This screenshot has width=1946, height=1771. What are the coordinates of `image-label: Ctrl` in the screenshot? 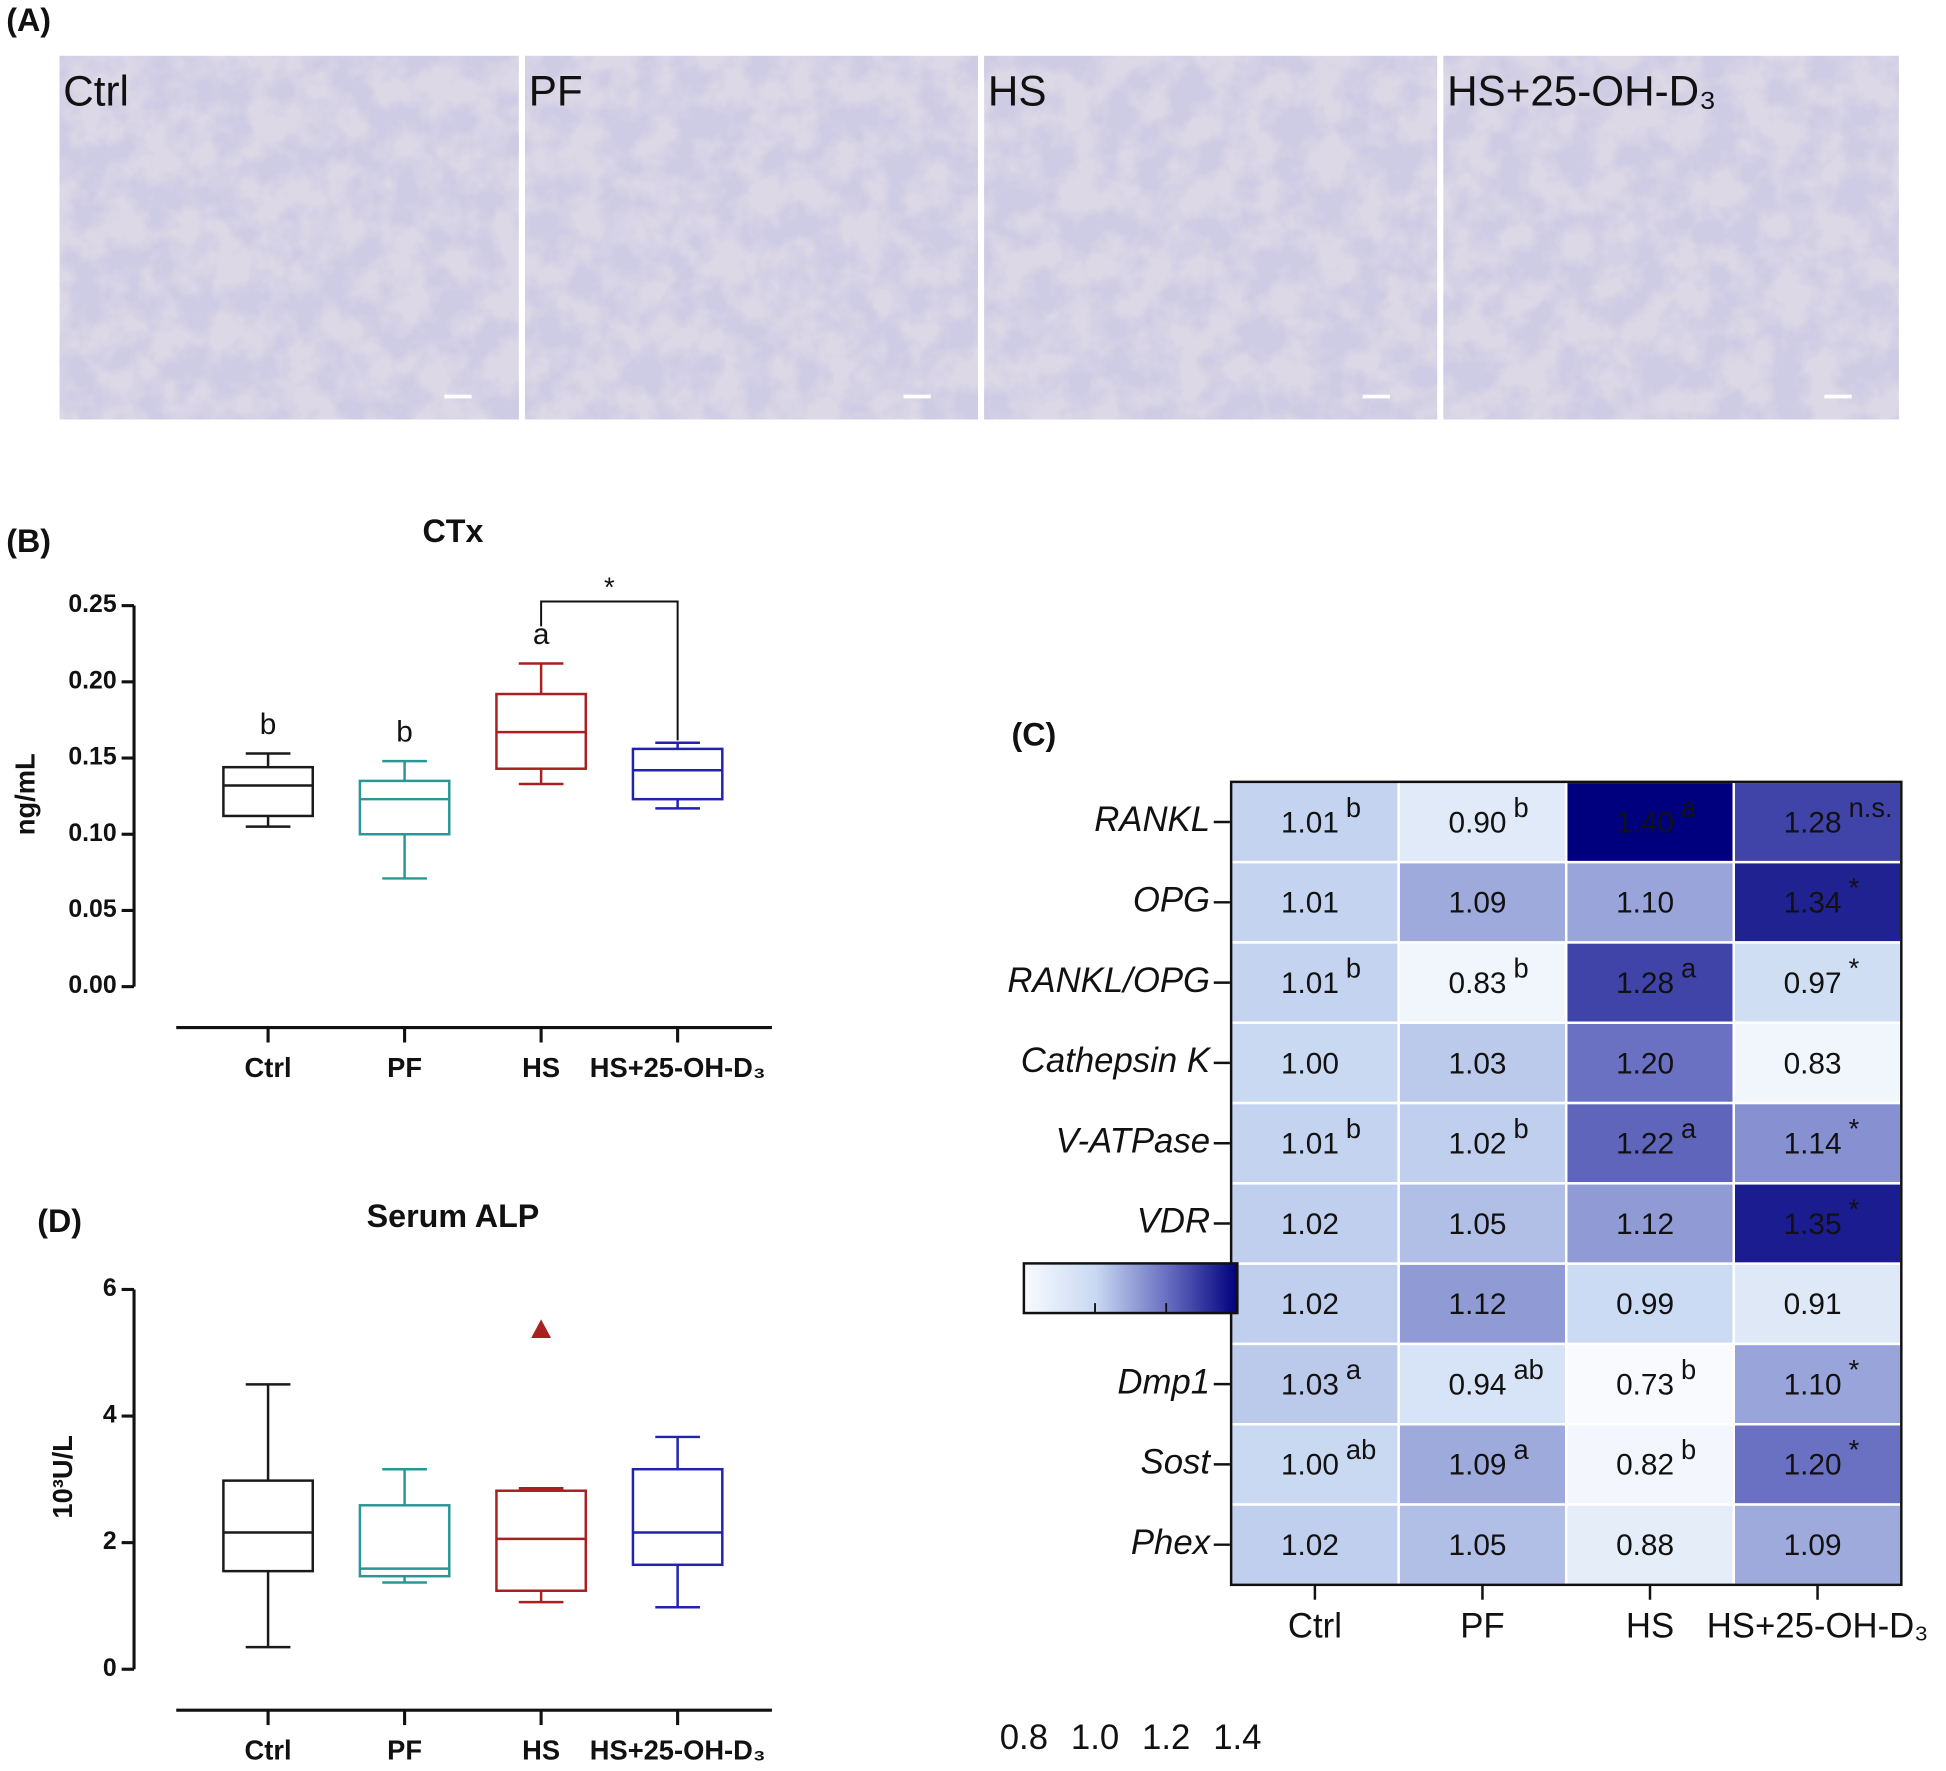 It's located at (96, 90).